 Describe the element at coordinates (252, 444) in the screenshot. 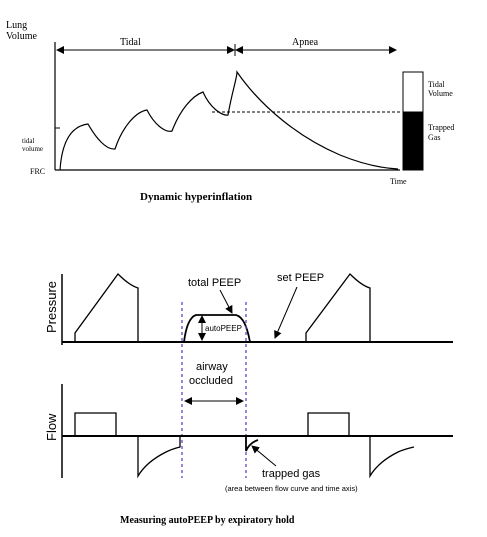

I see `expiratory-flow-trapped` at that location.